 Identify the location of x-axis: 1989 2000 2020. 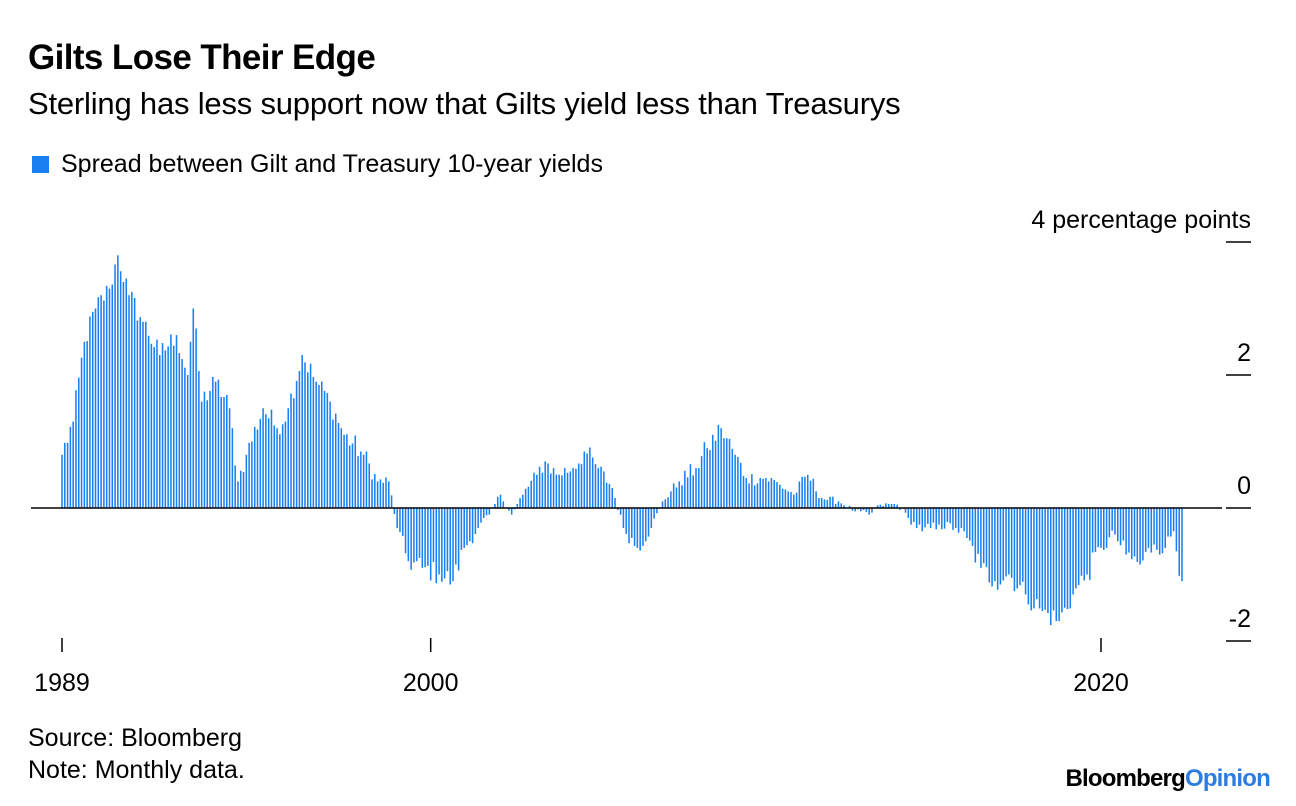
(581, 667).